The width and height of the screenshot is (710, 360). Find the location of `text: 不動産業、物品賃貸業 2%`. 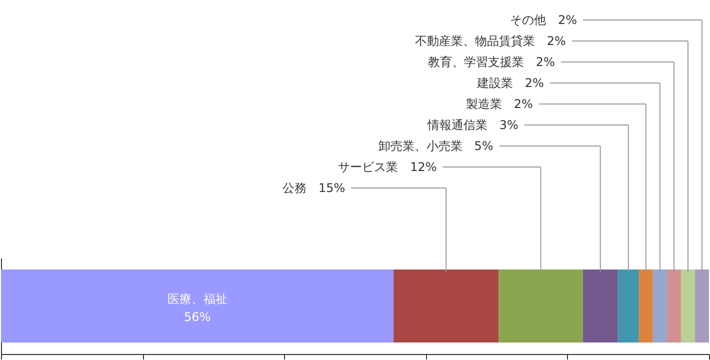

text: 不動産業、物品賃貸業 2% is located at coordinates (490, 41).